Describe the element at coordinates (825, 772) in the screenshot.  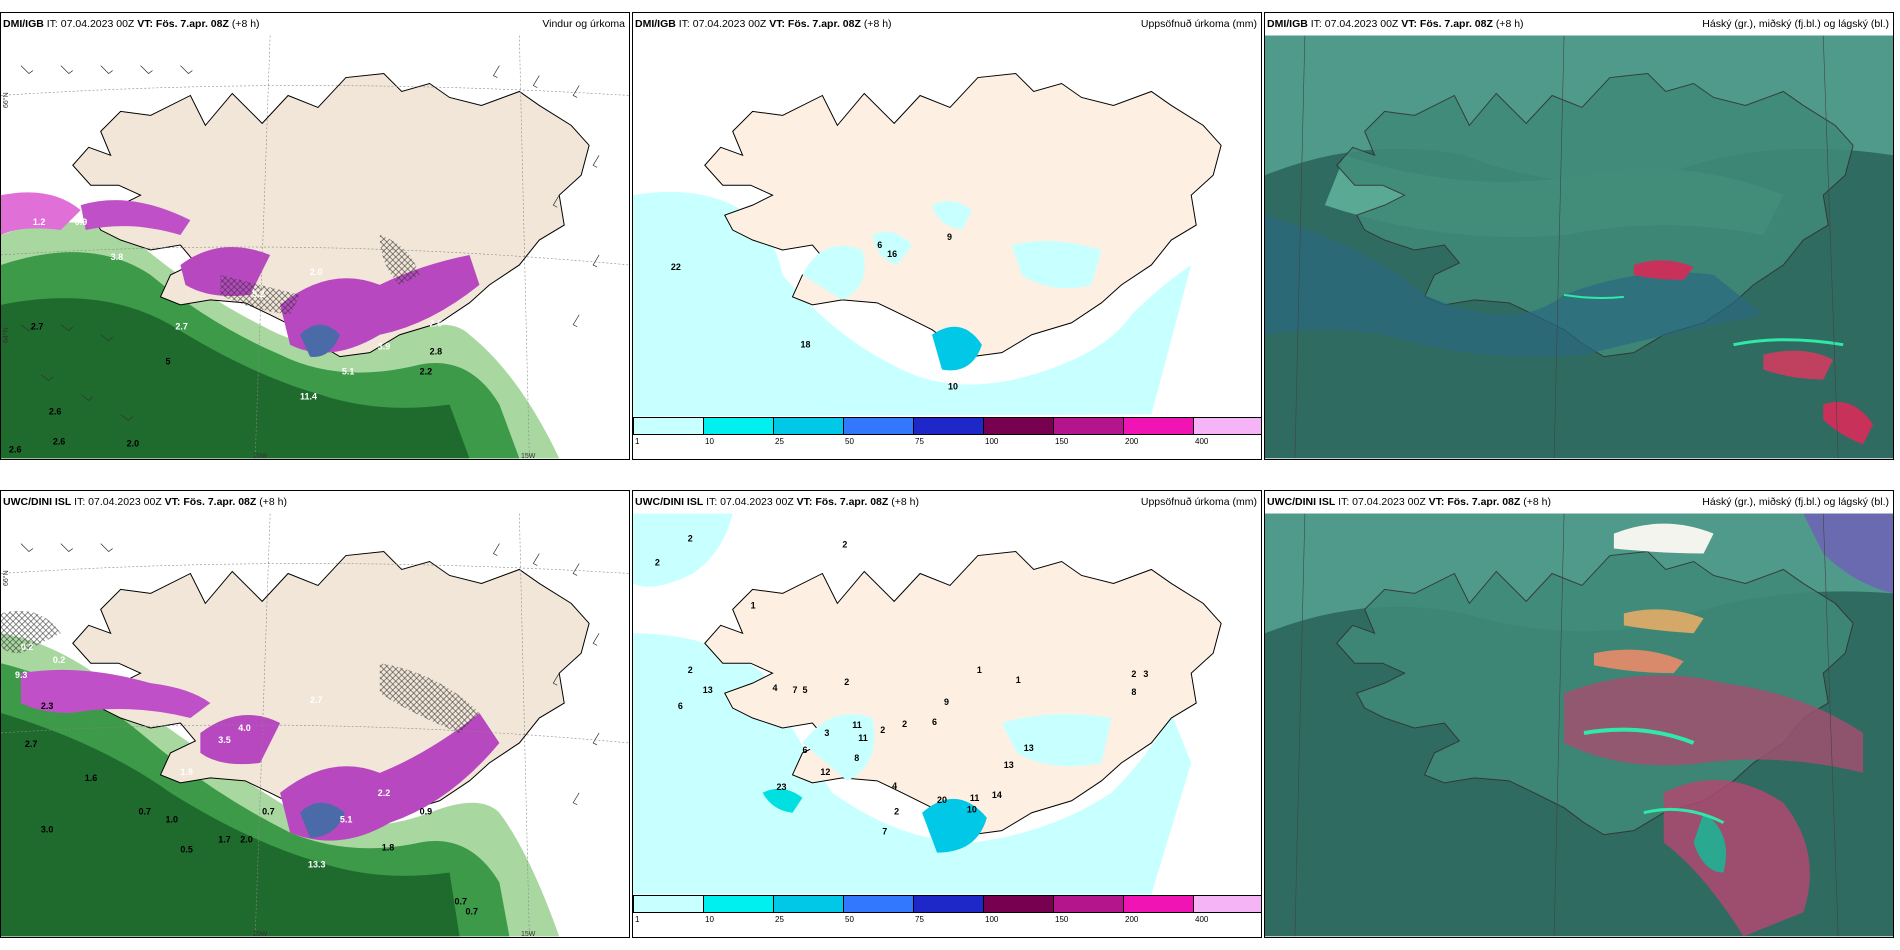
I see `svg-text: 12` at that location.